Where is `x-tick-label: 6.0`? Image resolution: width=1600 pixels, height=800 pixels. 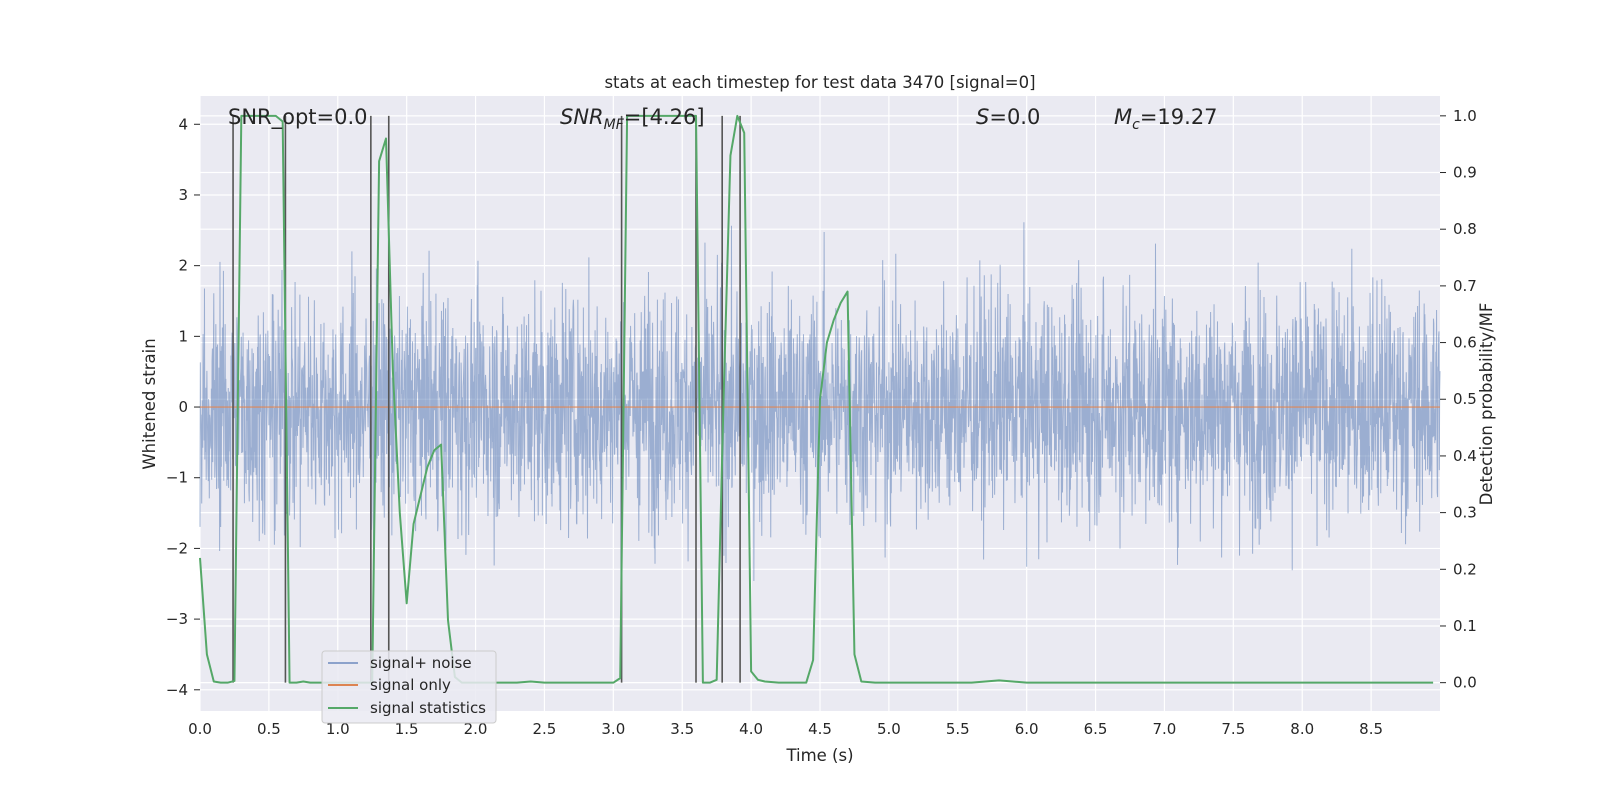
x-tick-label: 6.0 is located at coordinates (1027, 729).